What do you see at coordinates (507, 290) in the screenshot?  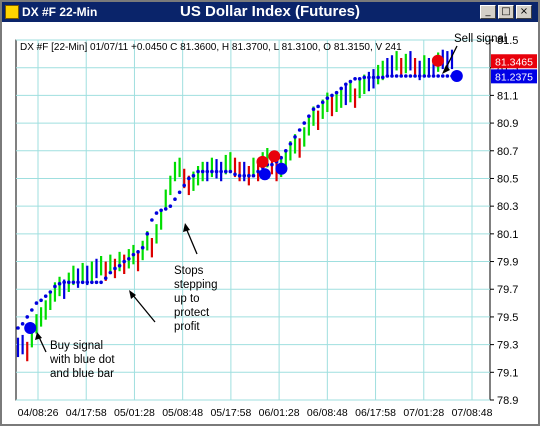 I see `y-tick-label: 79.7` at bounding box center [507, 290].